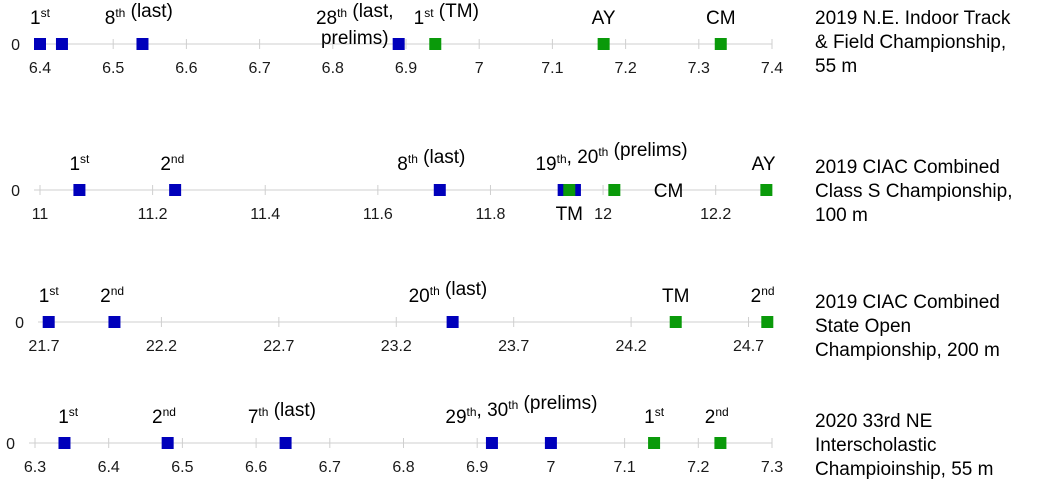  Describe the element at coordinates (265, 214) in the screenshot. I see `x-tick-label: 11.4` at that location.